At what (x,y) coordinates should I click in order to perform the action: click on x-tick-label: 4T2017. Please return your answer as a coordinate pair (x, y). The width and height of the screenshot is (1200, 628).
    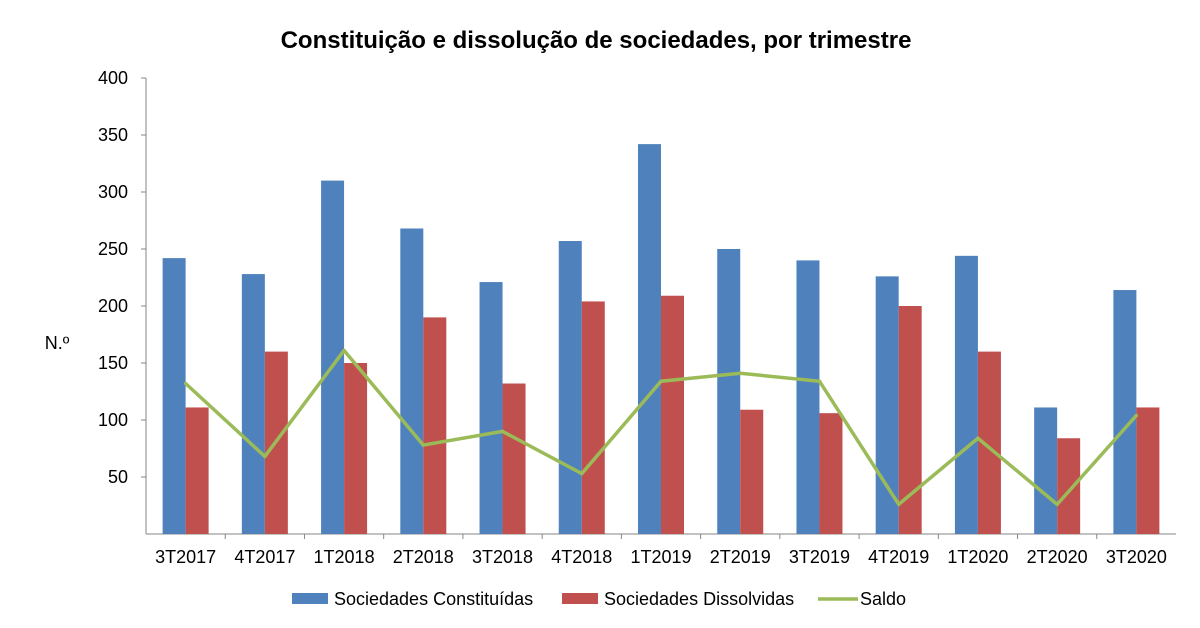
    Looking at the image, I should click on (264, 557).